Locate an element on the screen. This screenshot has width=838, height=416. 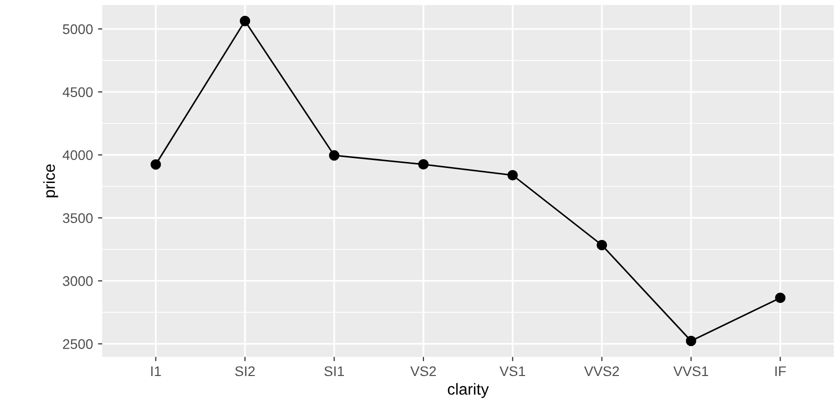
y-tick-label: 3000 is located at coordinates (77, 281).